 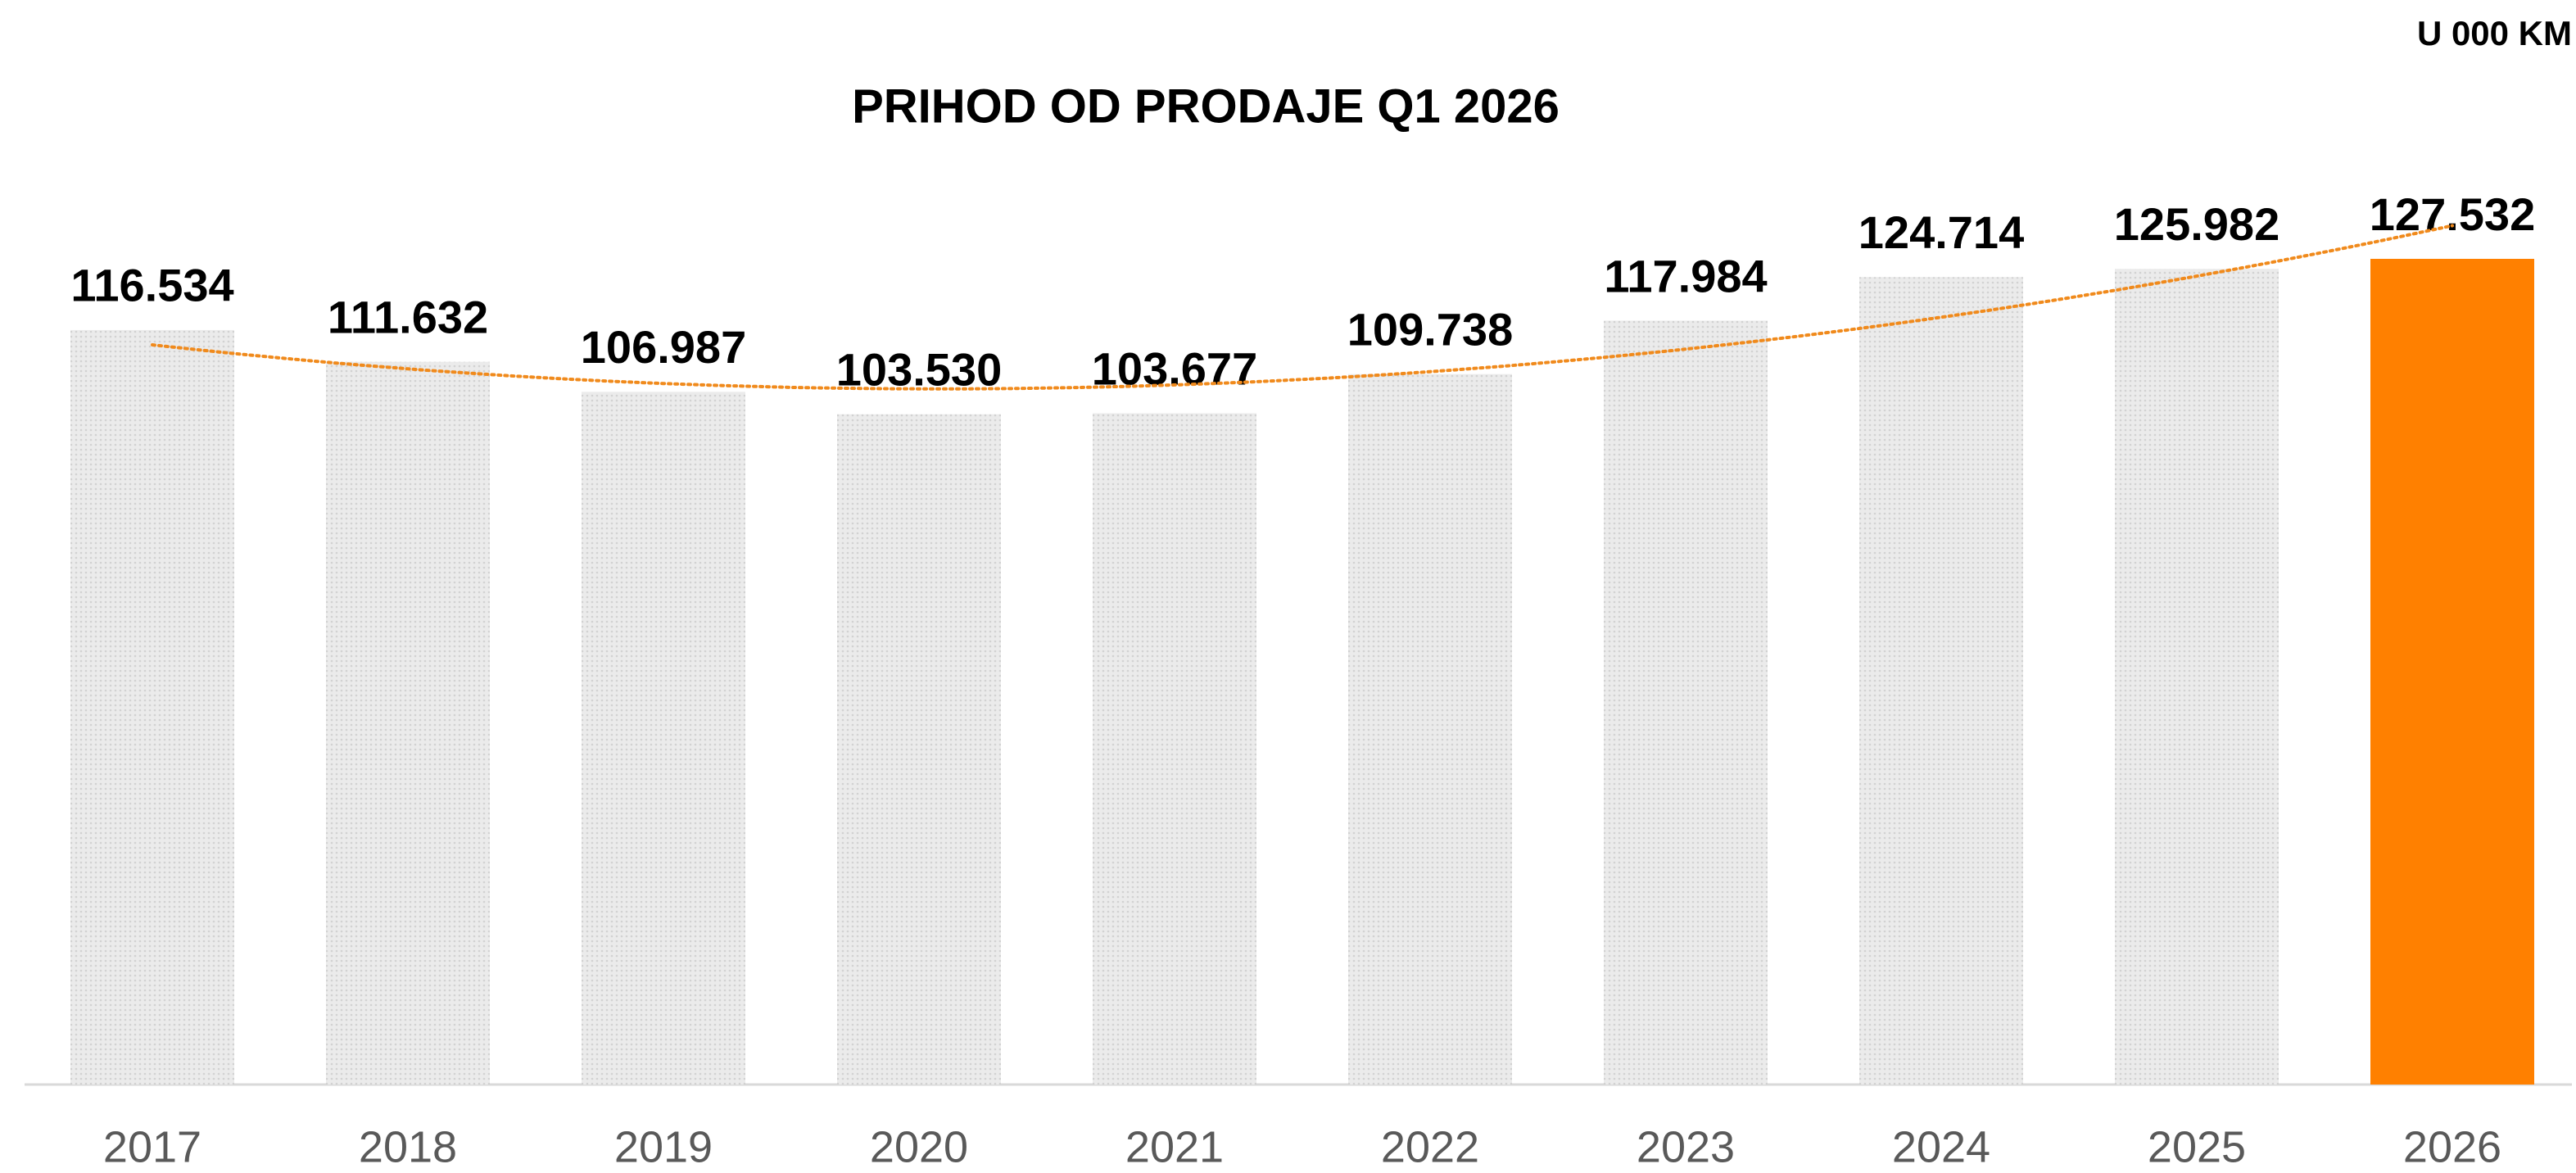 What do you see at coordinates (1430, 329) in the screenshot?
I see `value-label: 109.738` at bounding box center [1430, 329].